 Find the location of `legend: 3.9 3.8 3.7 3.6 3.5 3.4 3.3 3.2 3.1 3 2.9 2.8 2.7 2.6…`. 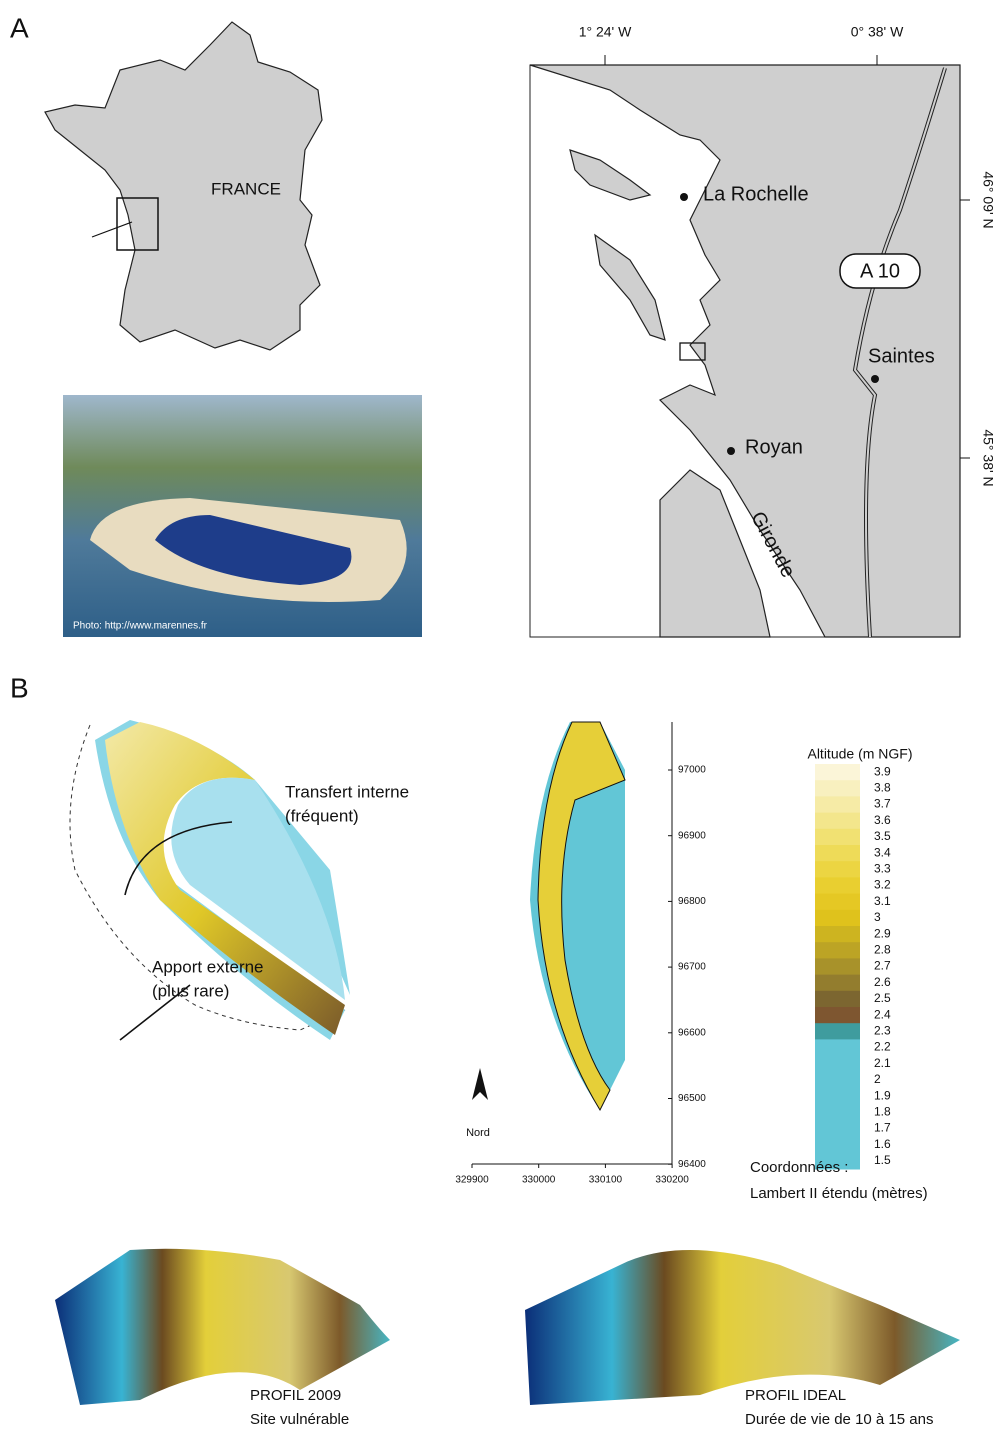

legend: 3.9 3.8 3.7 3.6 3.5 3.4 3.3 3.2 3.1 3 2.9 2.8 2.7 2.6… is located at coordinates (853, 967).